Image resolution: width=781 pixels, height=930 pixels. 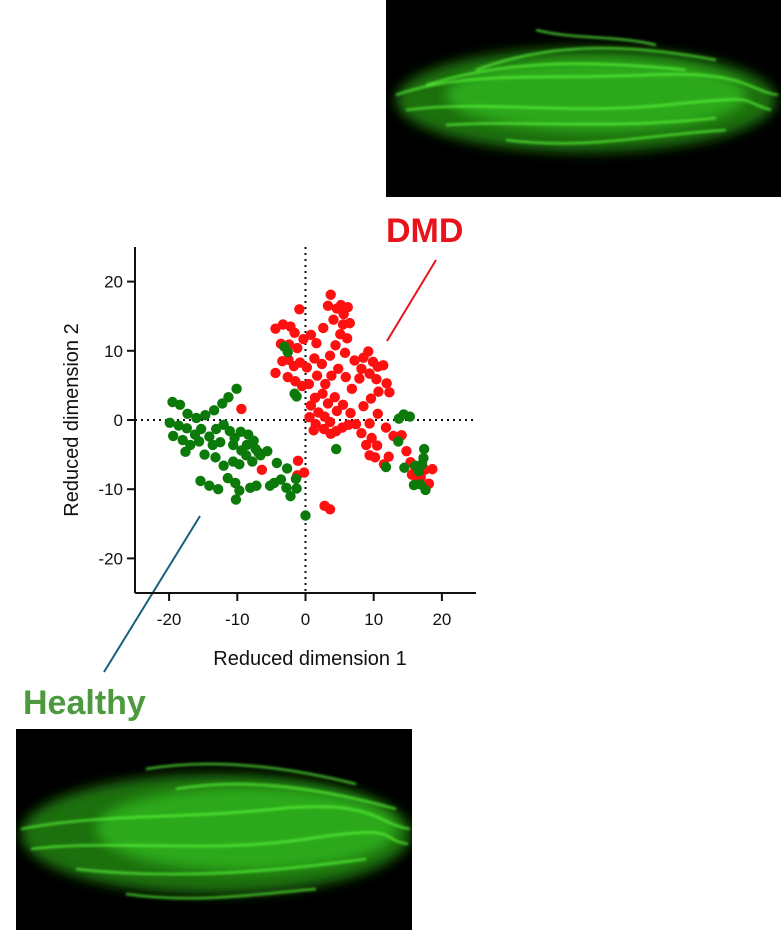 What do you see at coordinates (425, 231) in the screenshot?
I see `dmd-group-label: DMD` at bounding box center [425, 231].